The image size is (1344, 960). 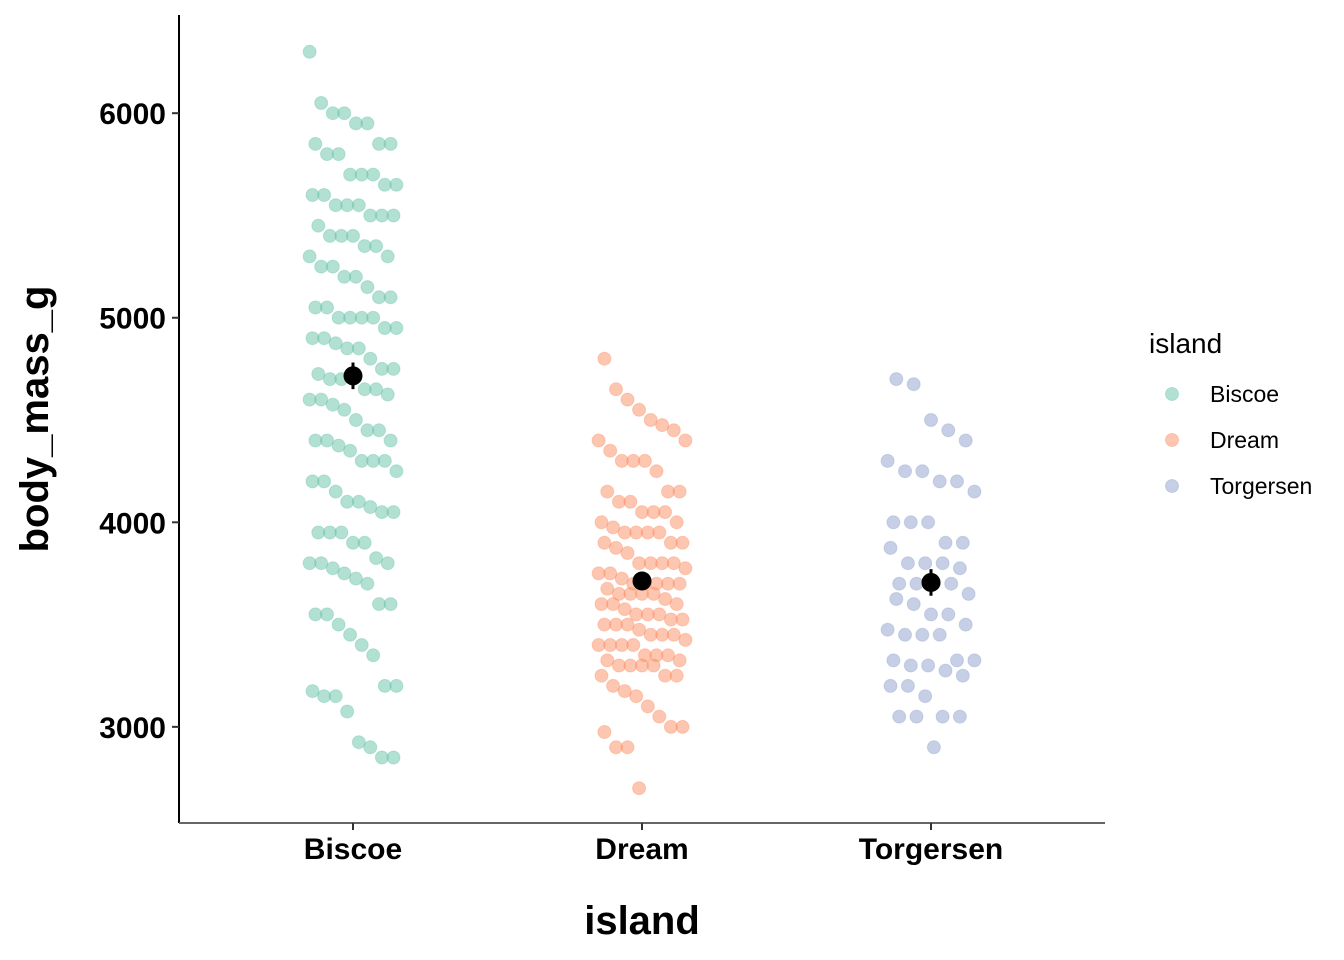 What do you see at coordinates (353, 376) in the screenshot?
I see `mean-point` at bounding box center [353, 376].